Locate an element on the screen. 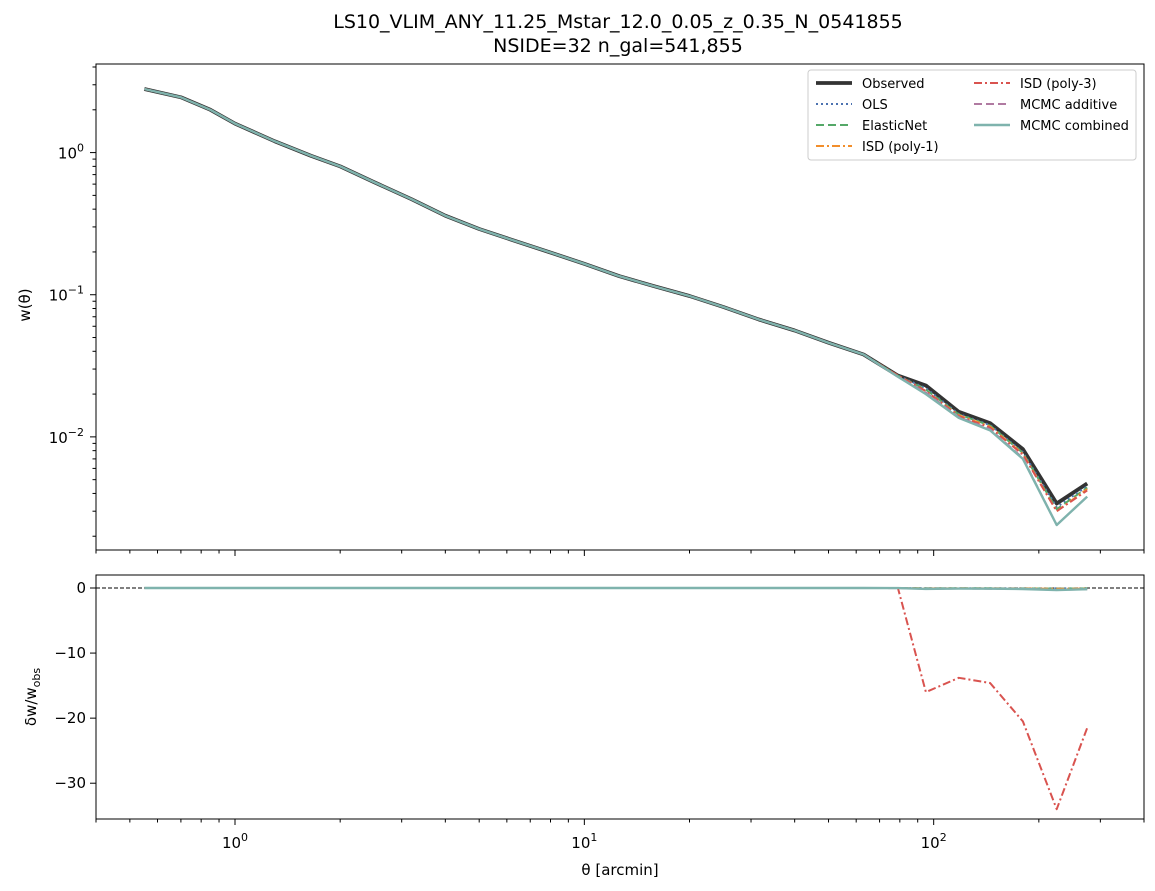 The image size is (1155, 891). x-tick-label: 10⁰ is located at coordinates (235, 841).